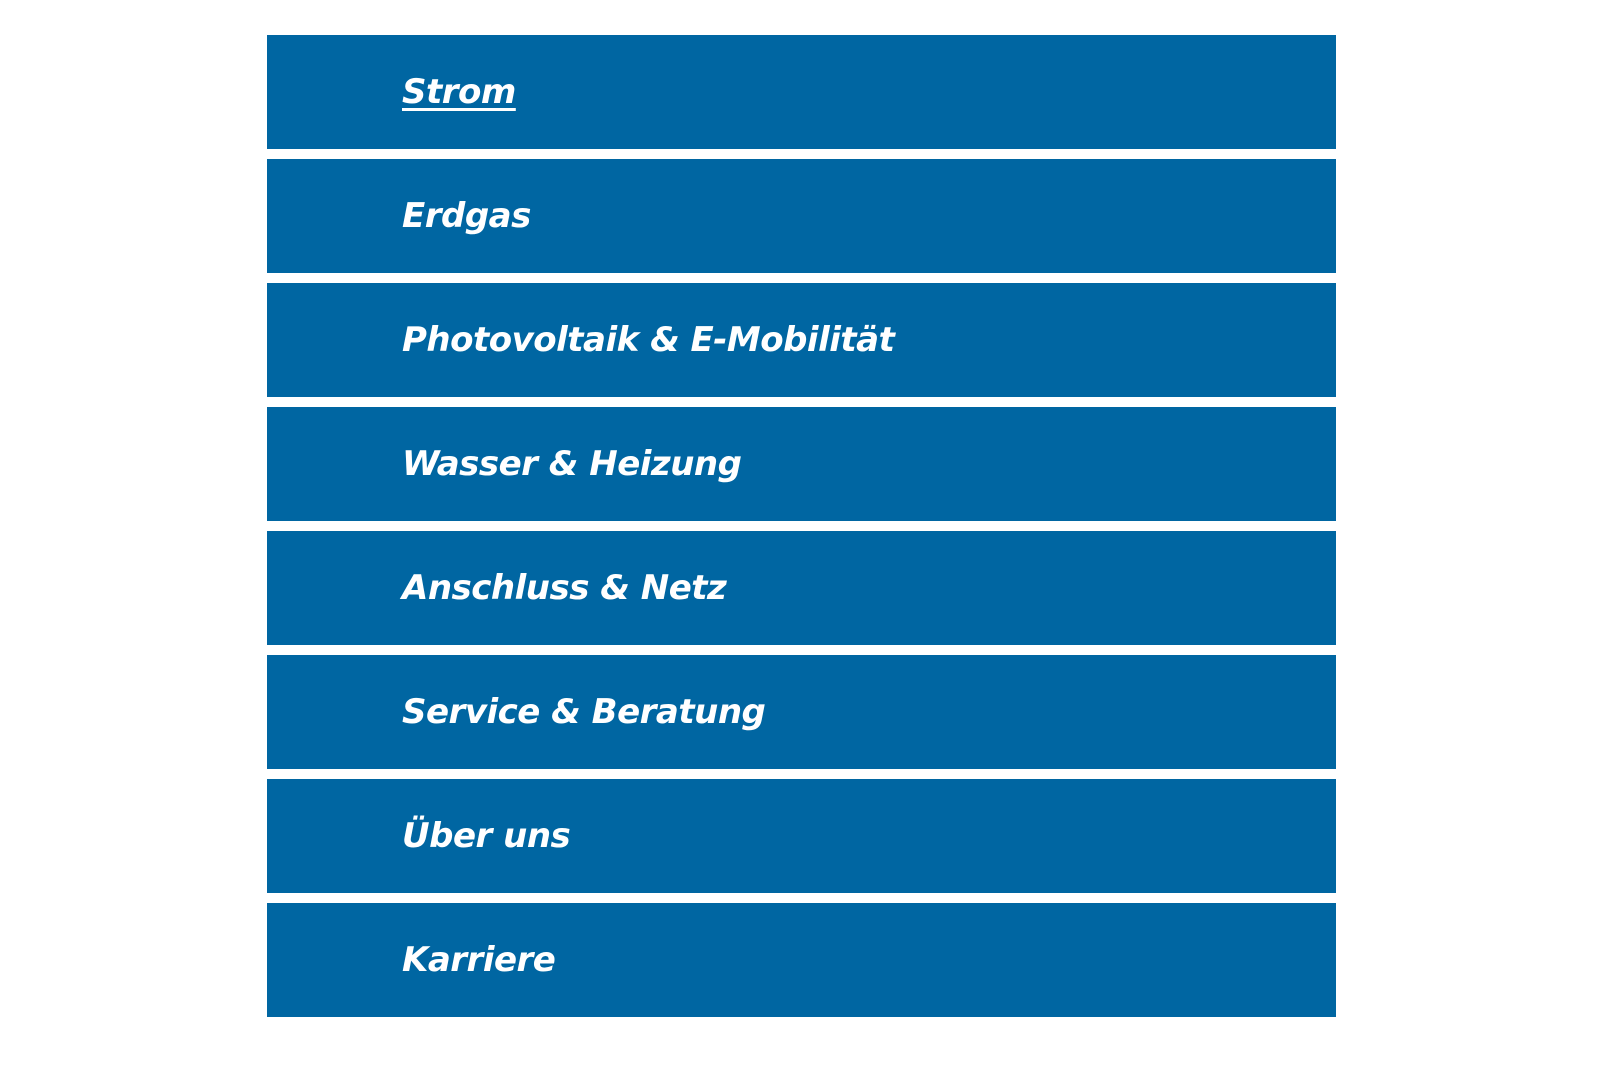 Image resolution: width=1600 pixels, height=1067 pixels. What do you see at coordinates (801, 836) in the screenshot?
I see `menu-item-ueber-uns: Über uns` at bounding box center [801, 836].